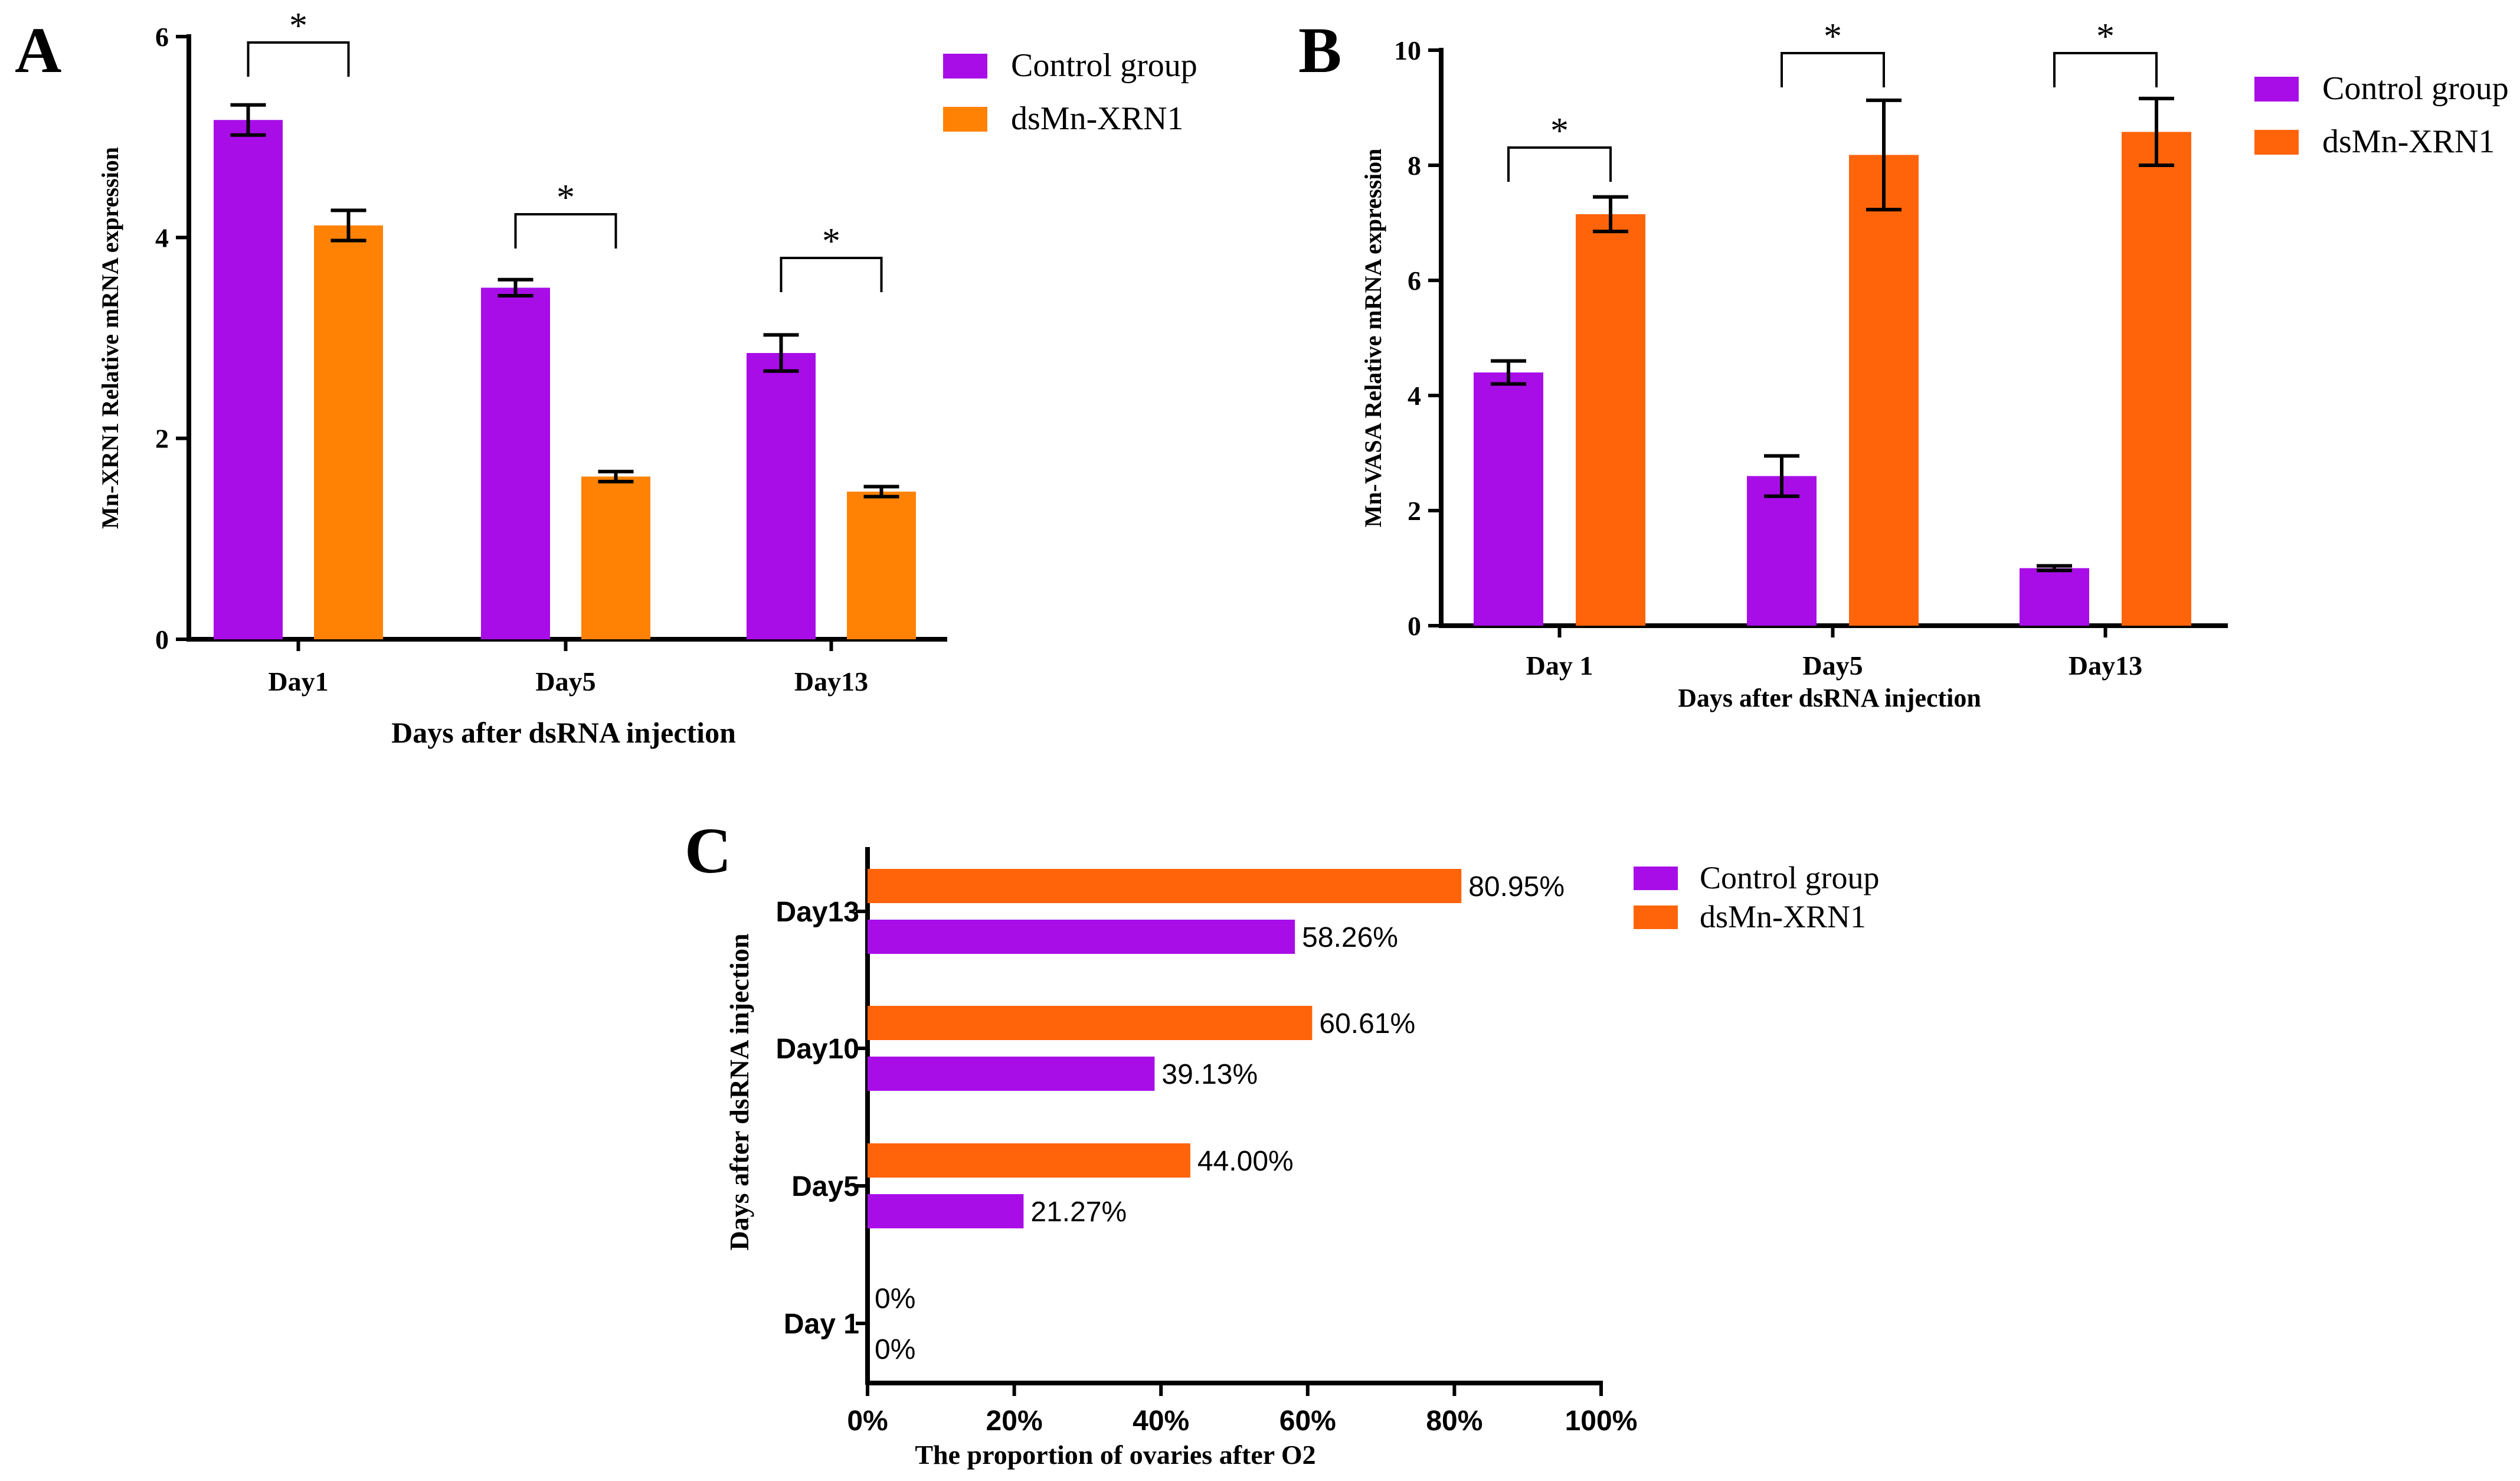 Image resolution: width=2520 pixels, height=1481 pixels. What do you see at coordinates (1454, 1421) in the screenshot?
I see `x-tick-label: 80%` at bounding box center [1454, 1421].